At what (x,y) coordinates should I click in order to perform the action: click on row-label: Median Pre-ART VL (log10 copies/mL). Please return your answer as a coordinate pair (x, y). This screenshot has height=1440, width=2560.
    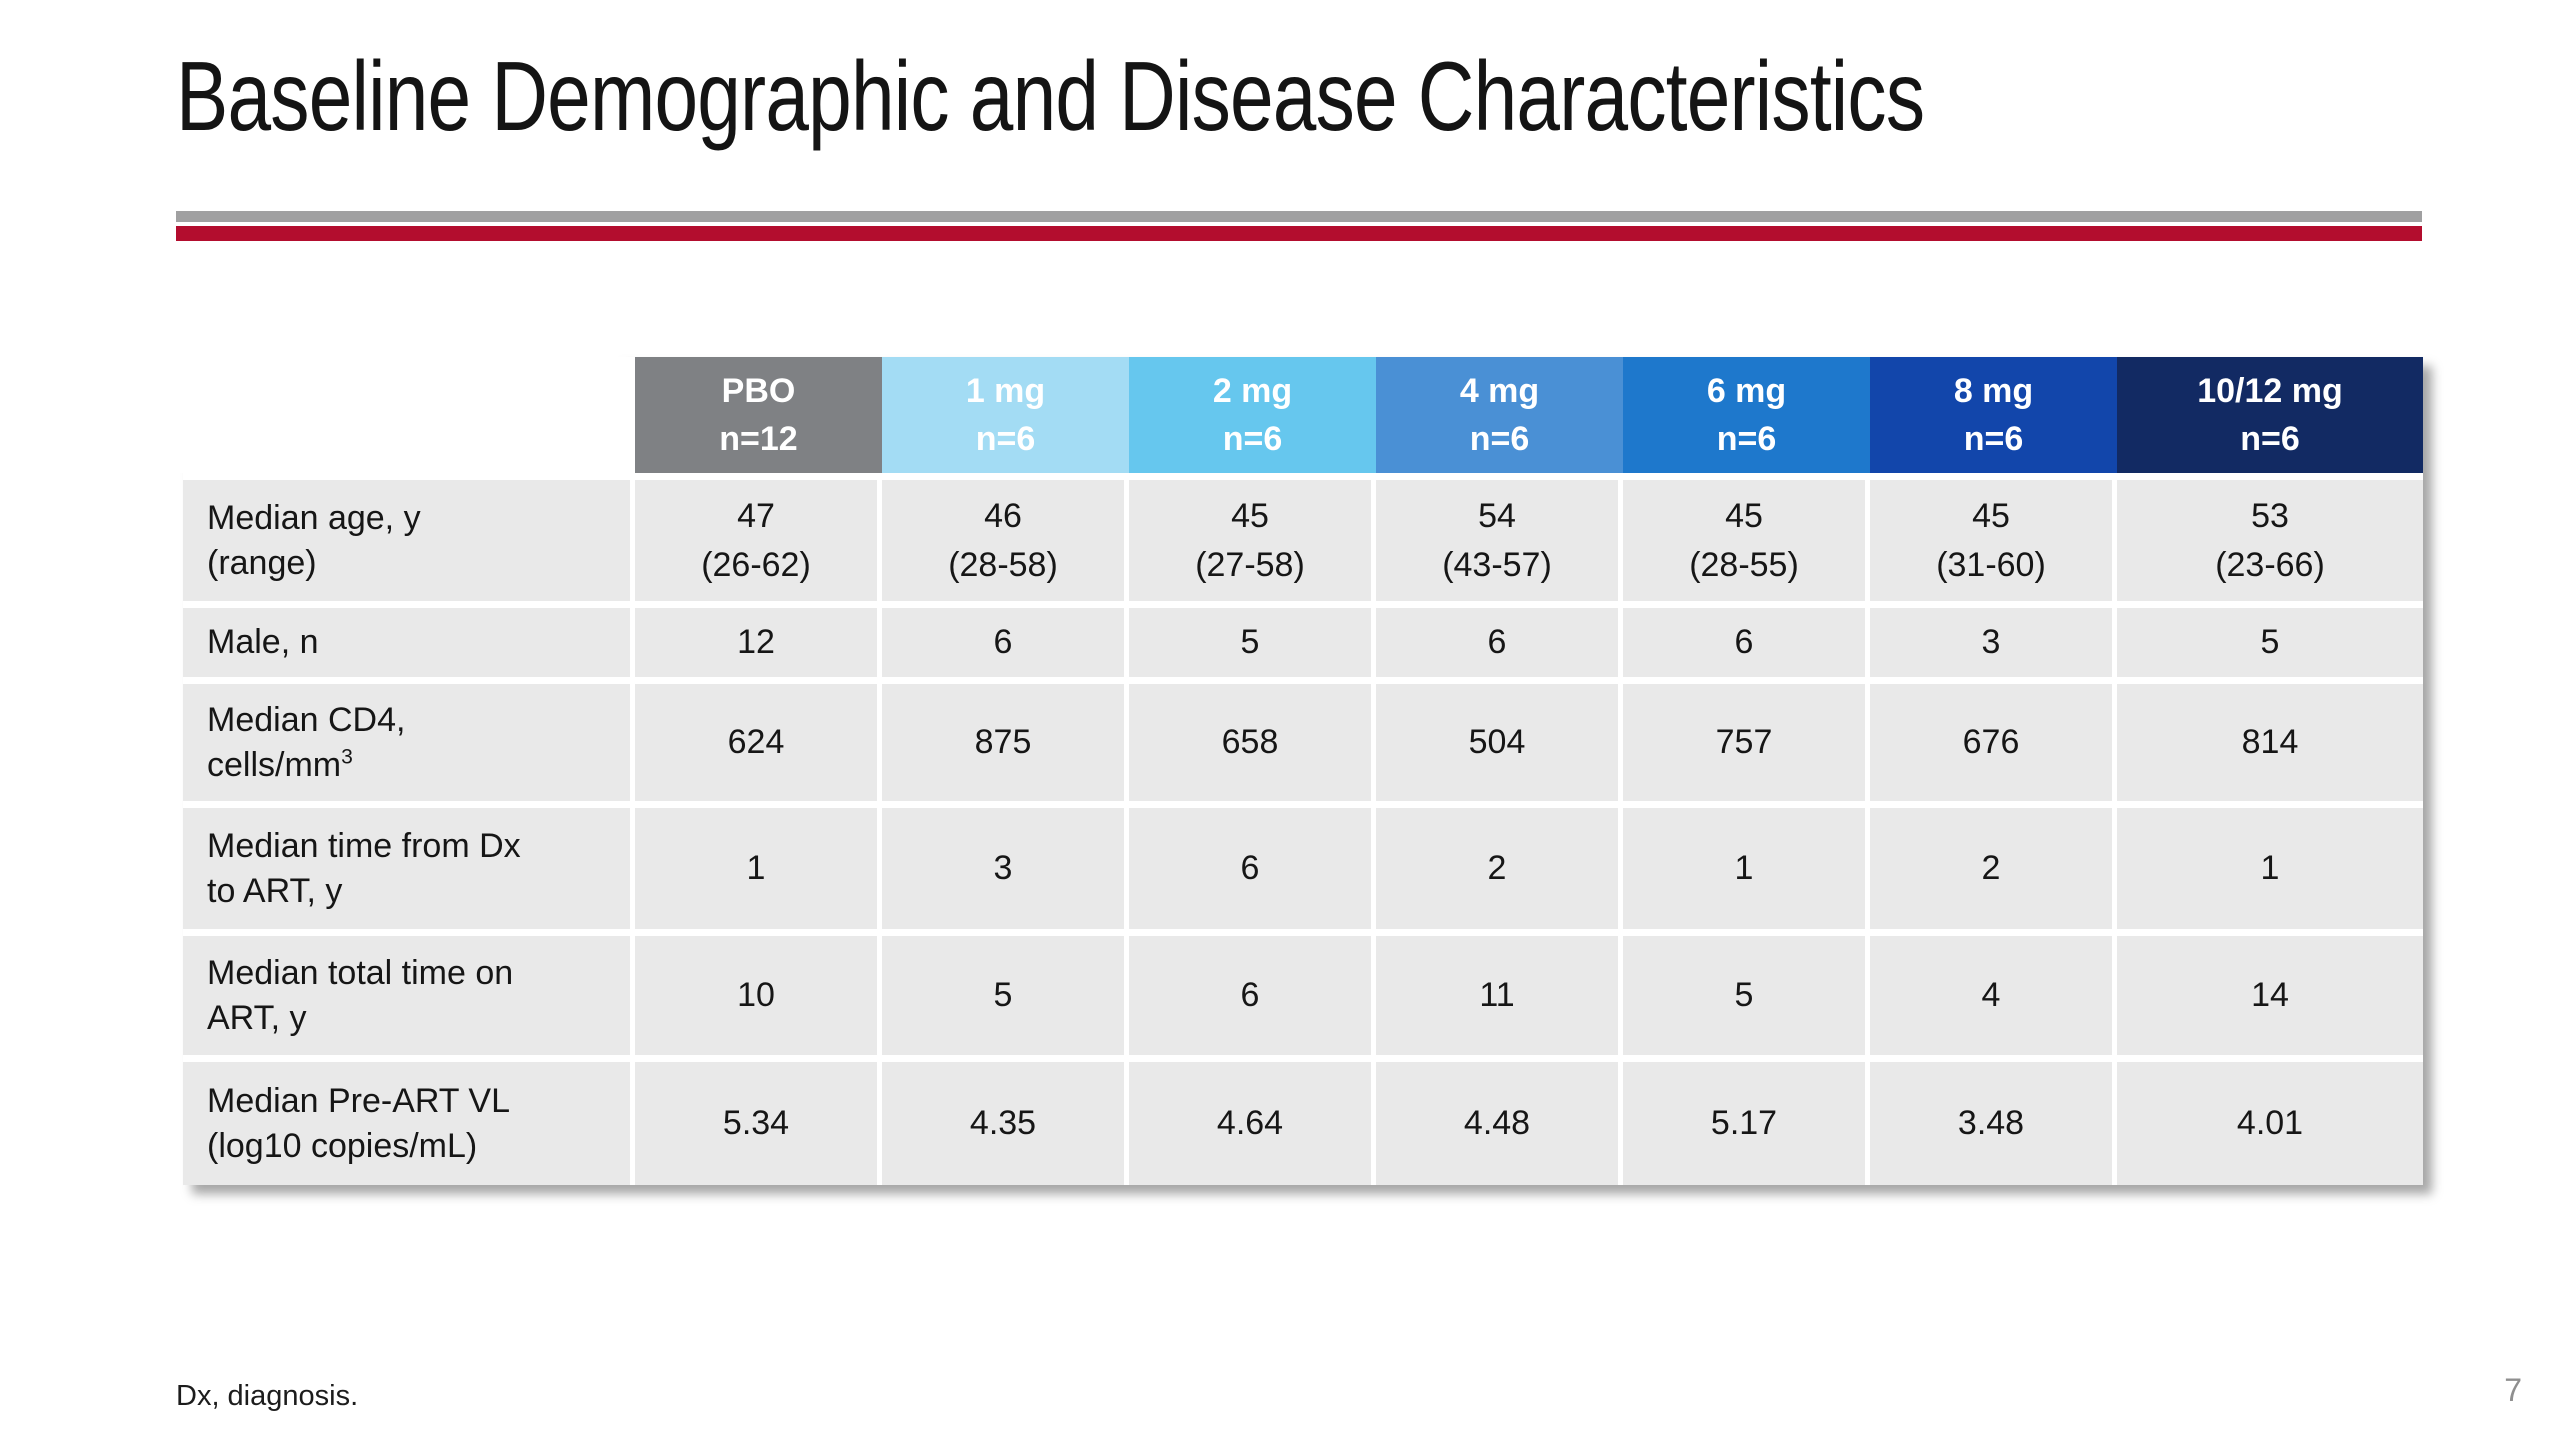
    Looking at the image, I should click on (409, 1120).